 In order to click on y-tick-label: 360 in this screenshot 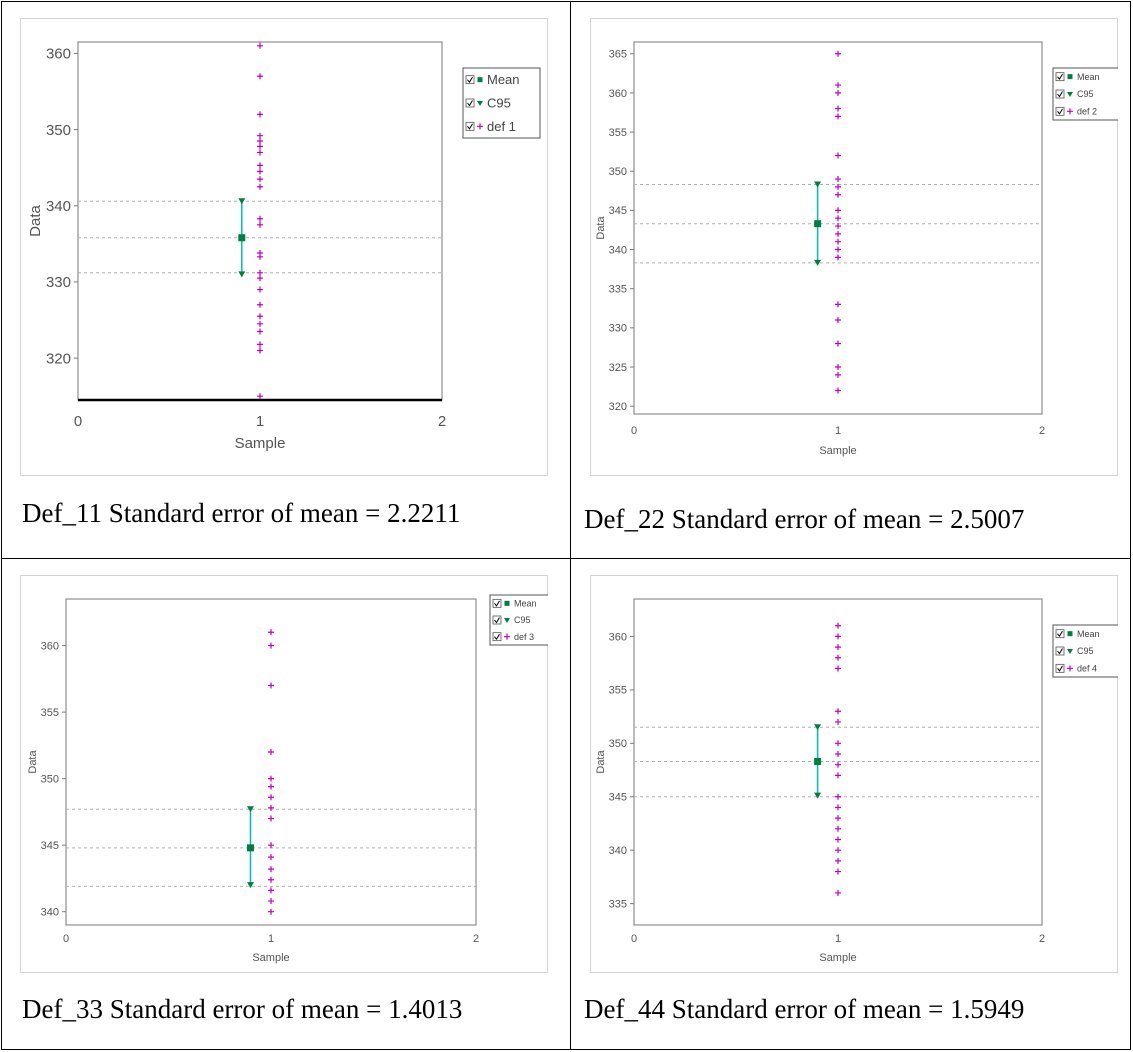, I will do `click(618, 94)`.